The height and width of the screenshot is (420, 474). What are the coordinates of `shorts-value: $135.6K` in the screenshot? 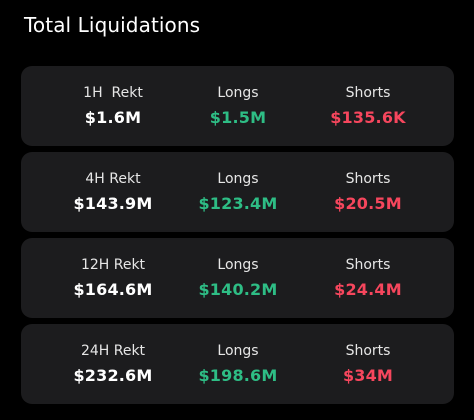 It's located at (368, 117).